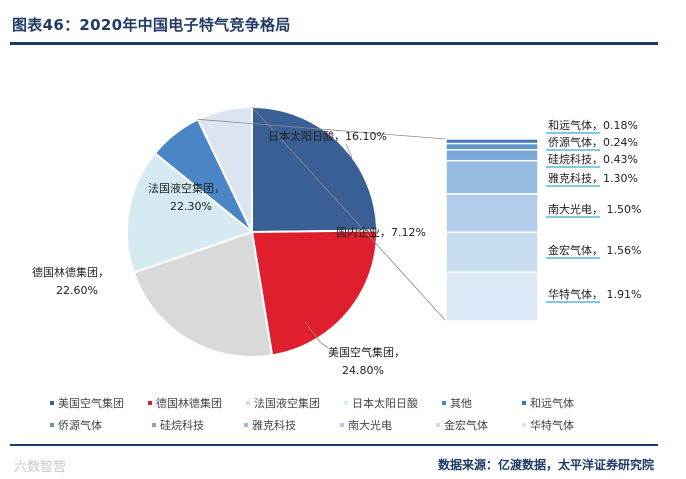  I want to click on bar-label-4: 南大光电， 1.50%, so click(594, 209).